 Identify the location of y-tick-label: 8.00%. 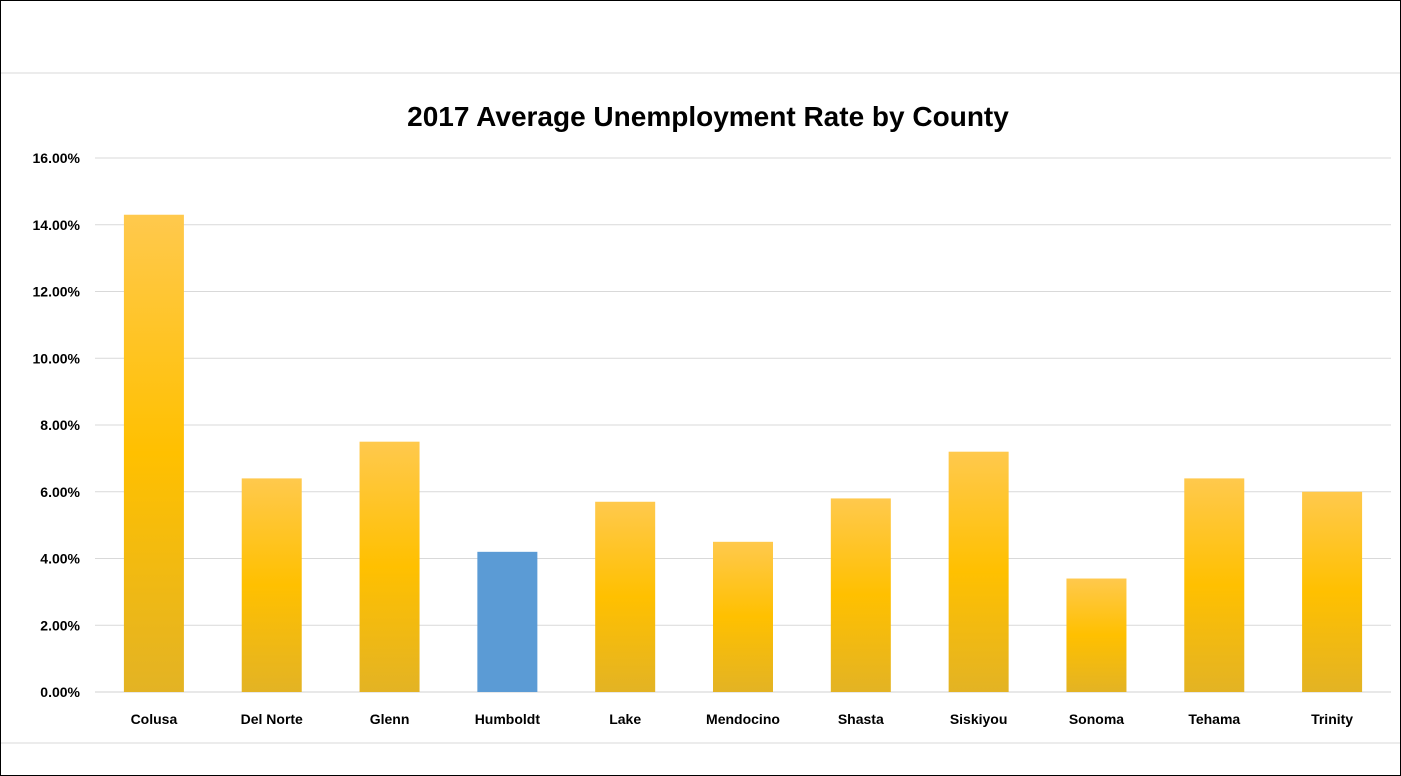
(60, 425).